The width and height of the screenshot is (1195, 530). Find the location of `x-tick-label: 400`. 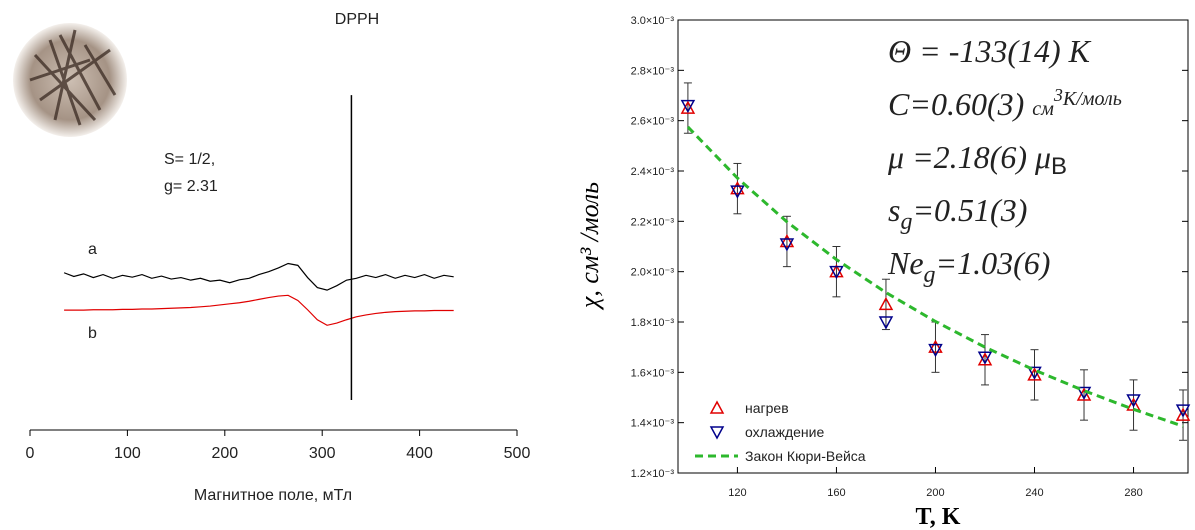

x-tick-label: 400 is located at coordinates (419, 453).